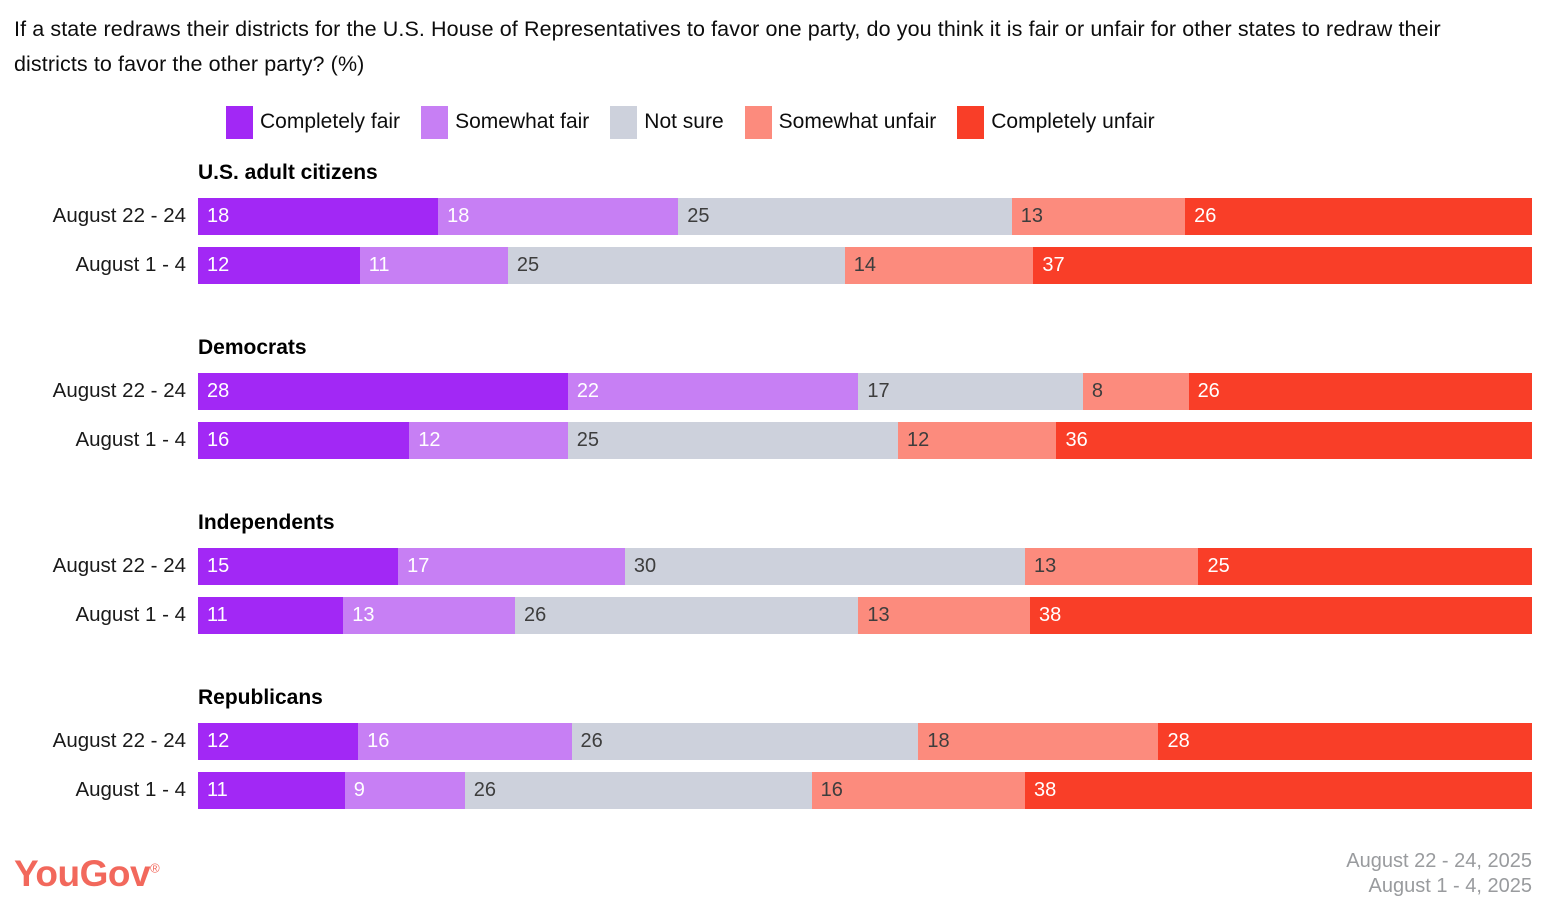  I want to click on segment-value: 22, so click(588, 391).